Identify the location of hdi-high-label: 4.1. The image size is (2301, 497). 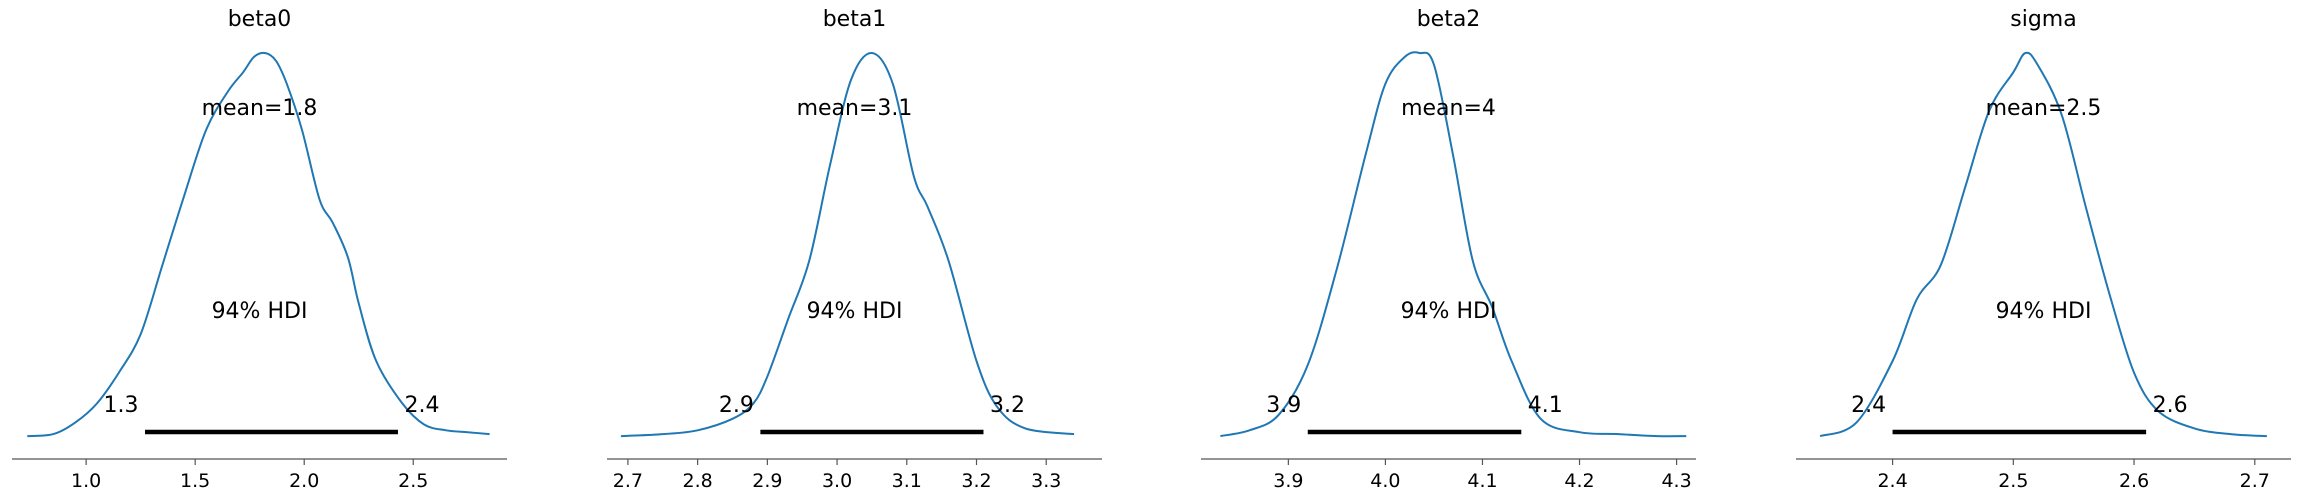
(1545, 405).